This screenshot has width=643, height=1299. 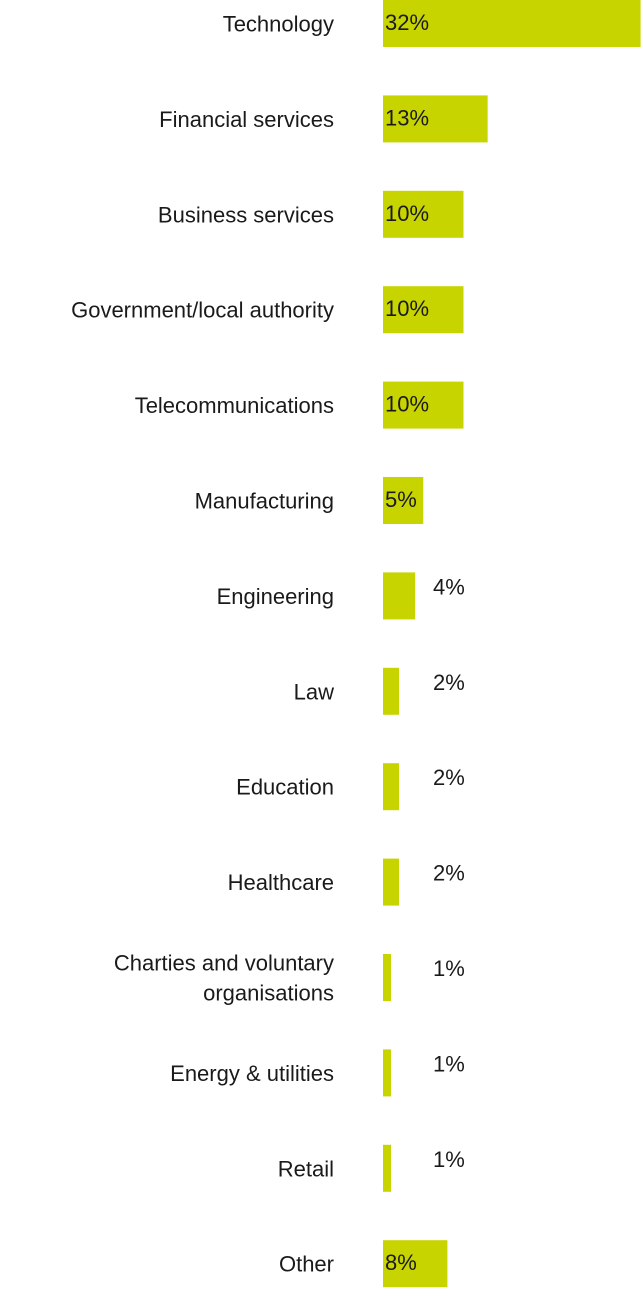 I want to click on category-label: Education, so click(x=285, y=787).